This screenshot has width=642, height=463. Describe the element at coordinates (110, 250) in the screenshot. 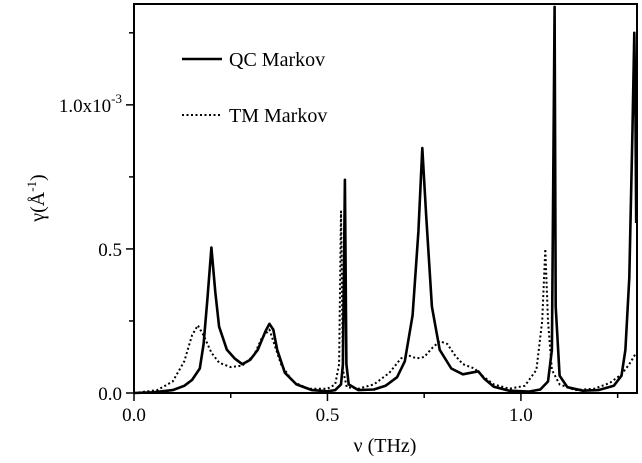

I see `y-tick-label-1: 0.5` at that location.